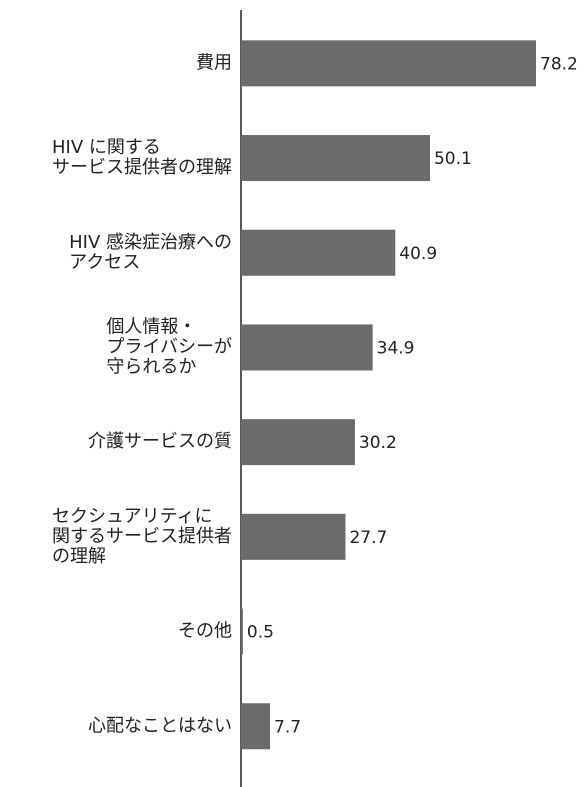 The width and height of the screenshot is (587, 787). Describe the element at coordinates (396, 348) in the screenshot. I see `value-label: 34.9` at that location.